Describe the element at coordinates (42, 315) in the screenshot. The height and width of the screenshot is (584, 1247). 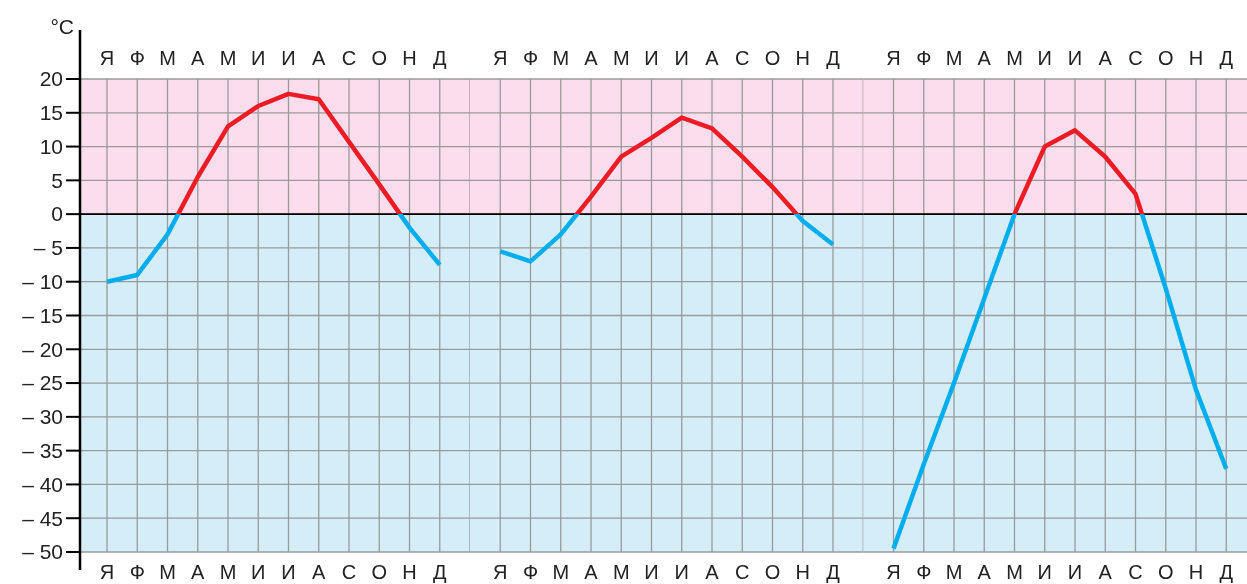
I see `y-tick-label: – 15` at that location.